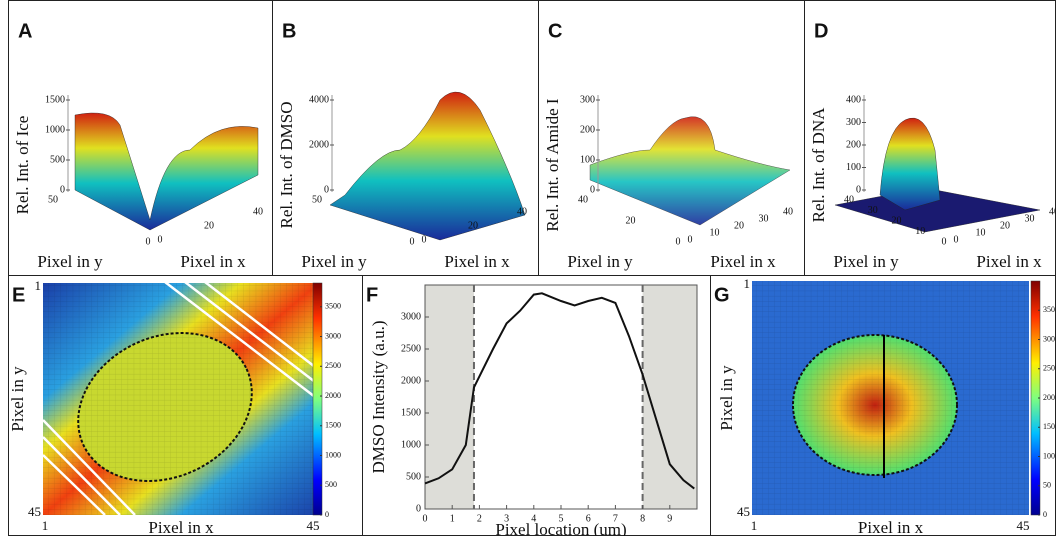  What do you see at coordinates (506, 518) in the screenshot?
I see `x-tick-label: 3` at bounding box center [506, 518].